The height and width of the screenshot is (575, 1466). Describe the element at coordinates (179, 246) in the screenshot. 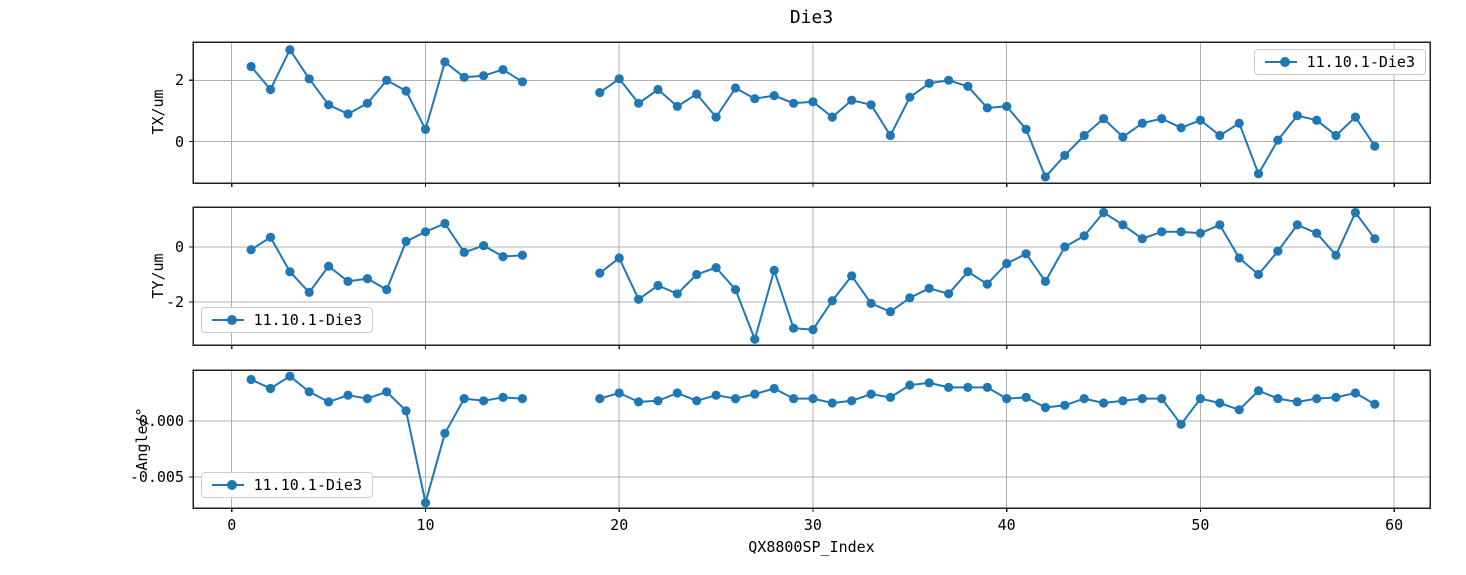

I see `y-tick-label: 0` at that location.